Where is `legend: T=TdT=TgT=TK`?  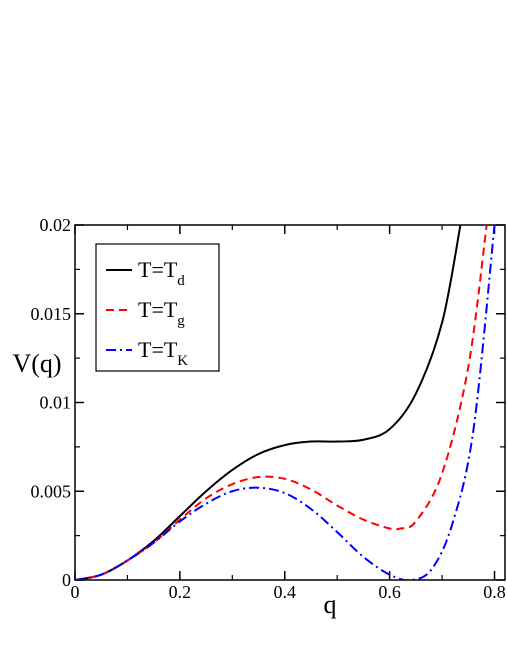
legend: T=TdT=TgT=TK is located at coordinates (157, 307).